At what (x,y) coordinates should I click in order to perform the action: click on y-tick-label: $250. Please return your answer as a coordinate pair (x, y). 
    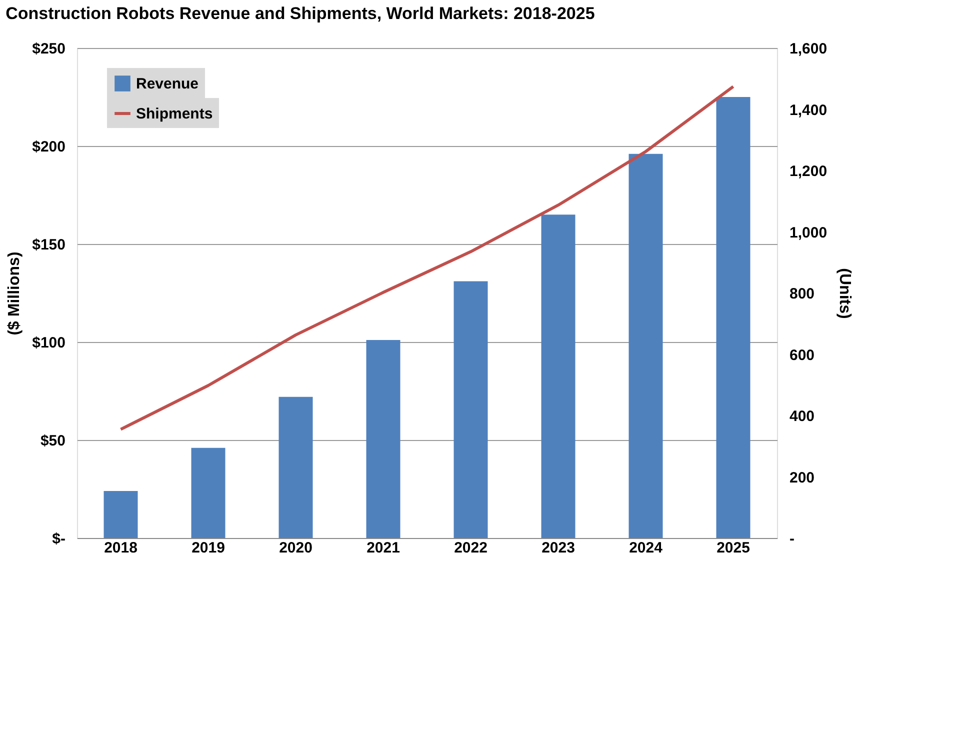
    Looking at the image, I should click on (49, 49).